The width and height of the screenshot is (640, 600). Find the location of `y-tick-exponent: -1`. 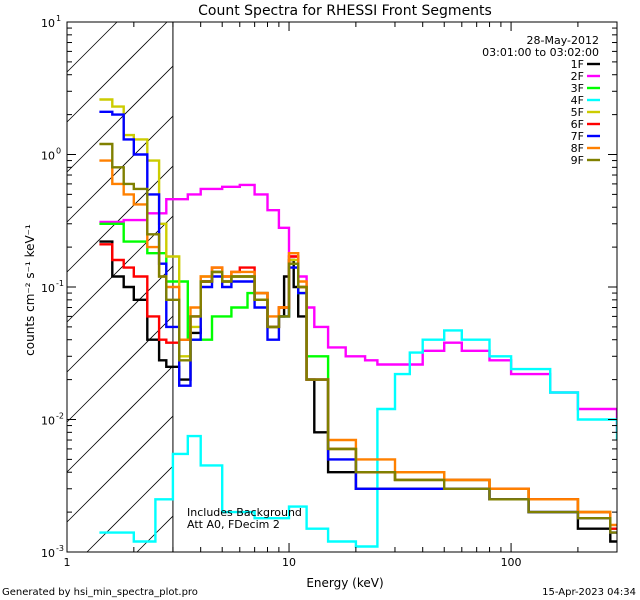

y-tick-exponent: -1 is located at coordinates (60, 283).